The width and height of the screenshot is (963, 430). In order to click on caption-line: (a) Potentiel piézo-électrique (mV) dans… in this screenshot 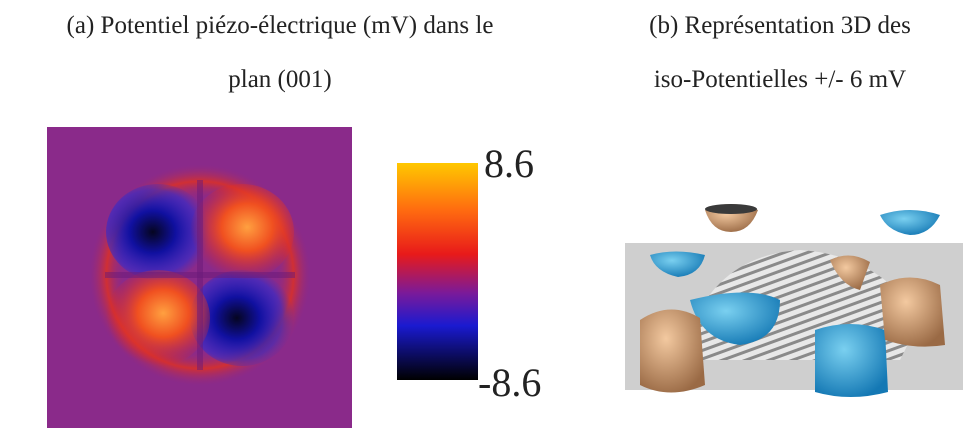, I will do `click(280, 25)`.